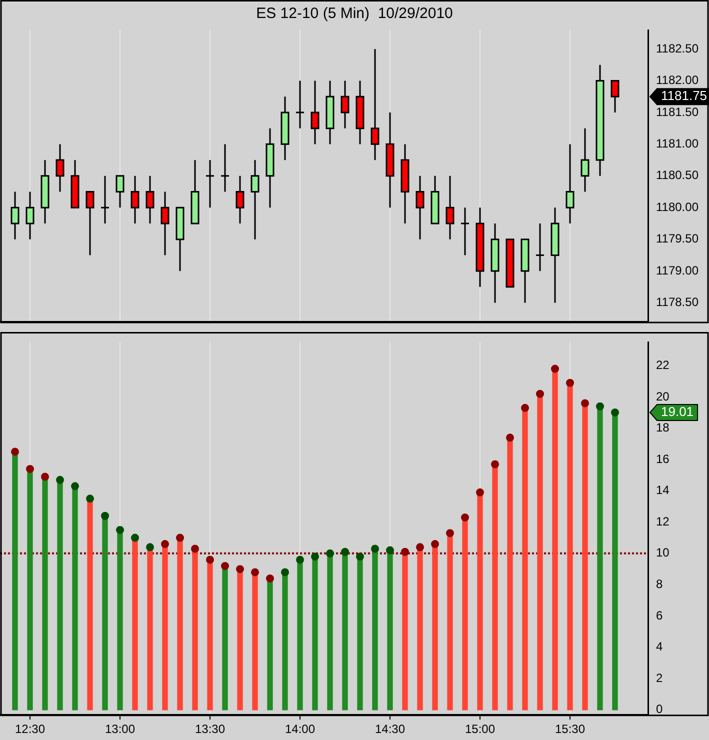 This screenshot has height=740, width=709. I want to click on text: 19.01, so click(677, 412).